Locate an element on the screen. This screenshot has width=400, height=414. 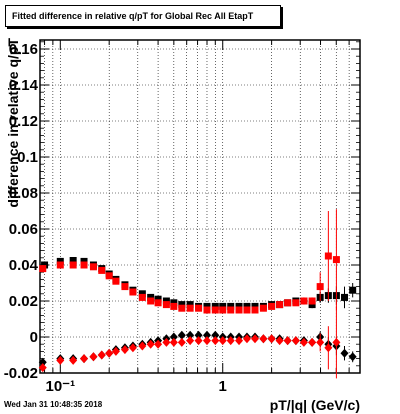
y-tick-label: 0 is located at coordinates (34, 337).